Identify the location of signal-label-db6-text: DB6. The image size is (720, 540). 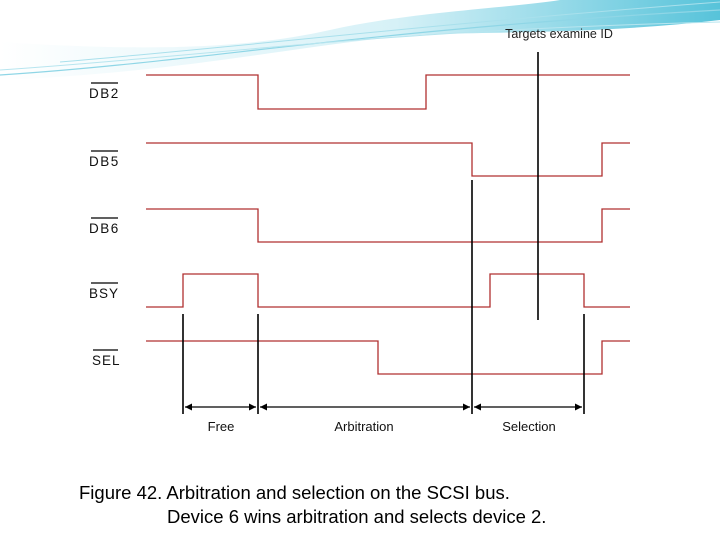
(104, 228).